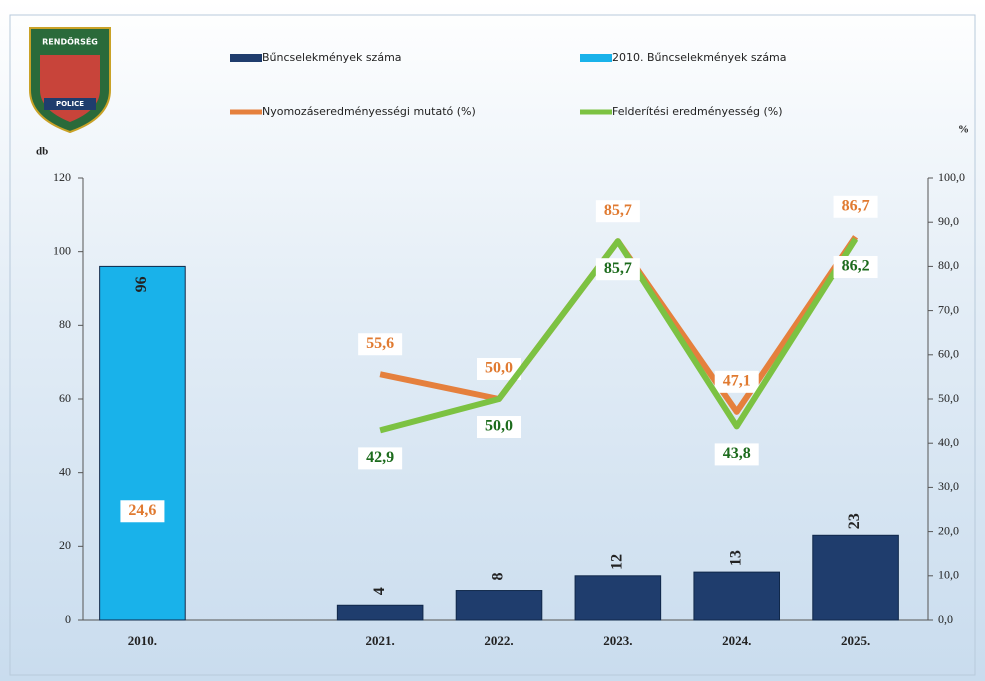 This screenshot has width=985, height=681. What do you see at coordinates (697, 111) in the screenshot?
I see `legend-label: Felderítési eredményesség (%)` at bounding box center [697, 111].